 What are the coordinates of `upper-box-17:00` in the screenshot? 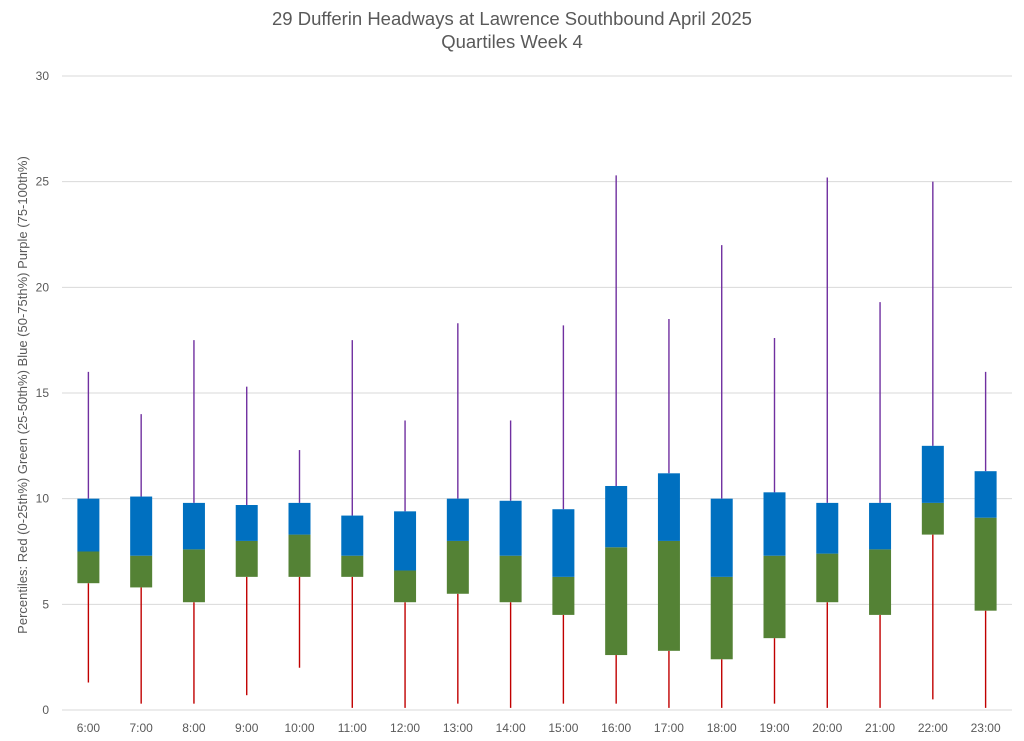 It's located at (668, 507).